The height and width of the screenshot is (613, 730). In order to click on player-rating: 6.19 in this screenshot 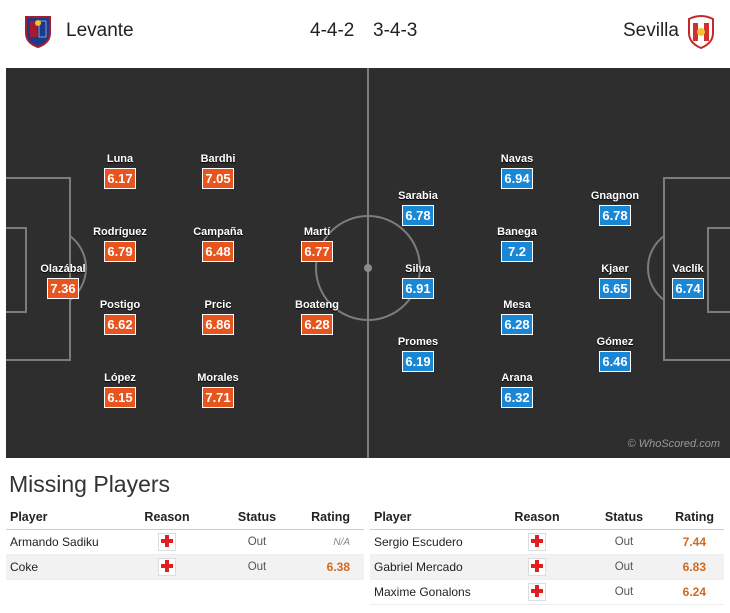, I will do `click(418, 361)`.